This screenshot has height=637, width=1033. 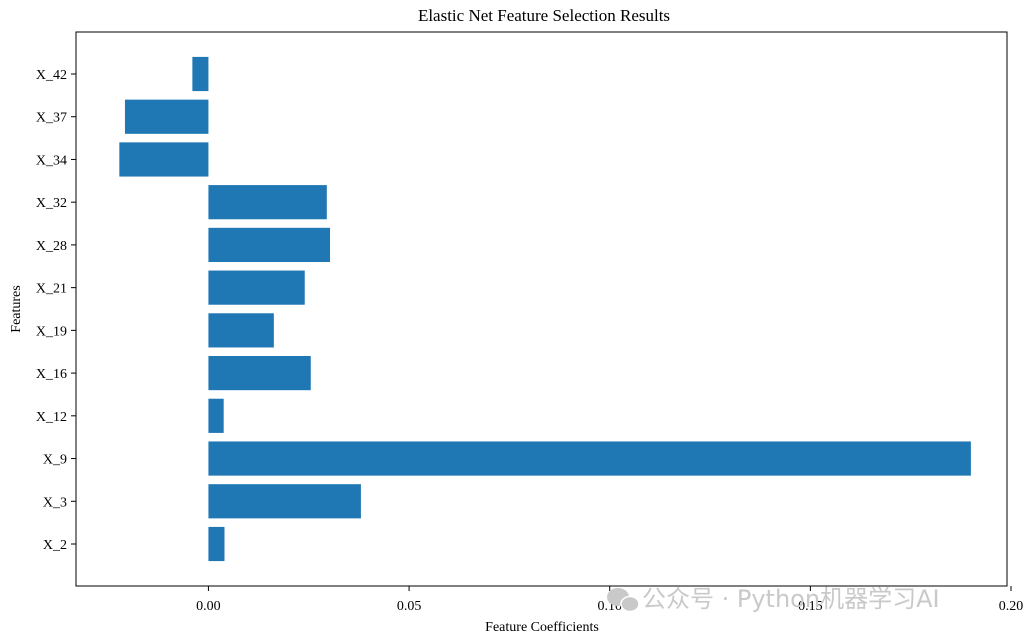 I want to click on watermark: 公众号 · Python机器学习AI, so click(x=773, y=599).